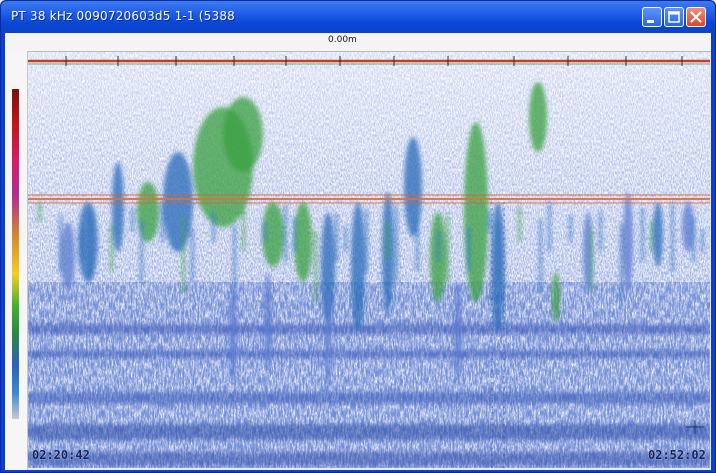  I want to click on maximize-button, so click(674, 17).